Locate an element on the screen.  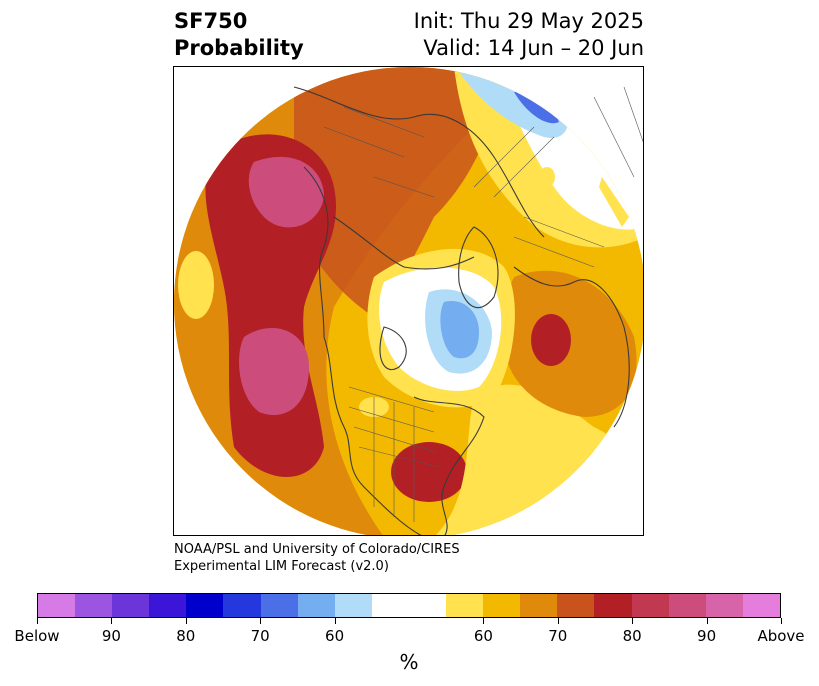
product-name: Probability is located at coordinates (239, 48).